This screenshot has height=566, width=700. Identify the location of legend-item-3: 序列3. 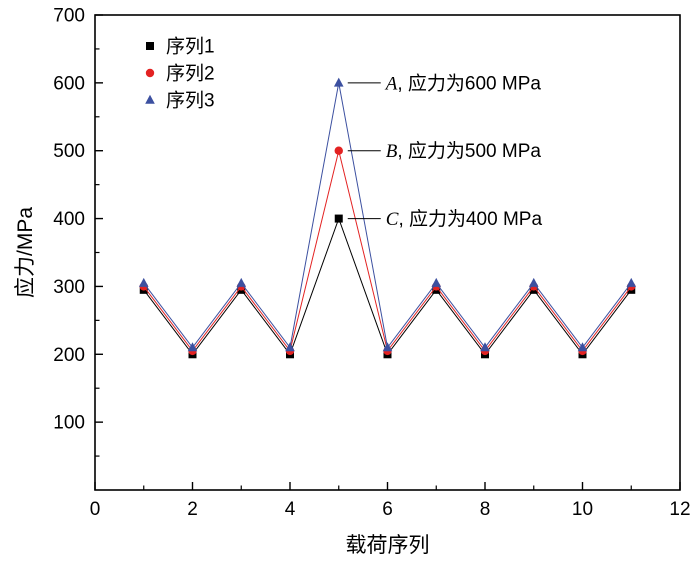
(180, 101).